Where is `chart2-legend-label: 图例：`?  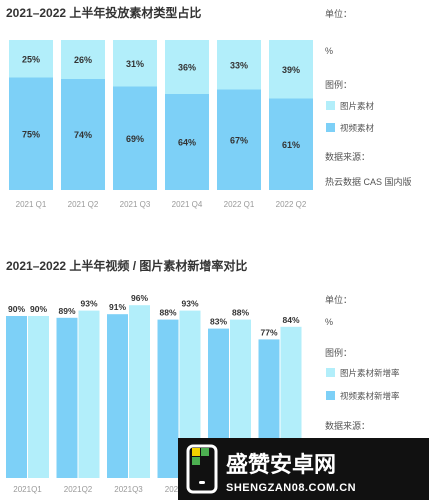 chart2-legend-label: 图例： is located at coordinates (338, 352).